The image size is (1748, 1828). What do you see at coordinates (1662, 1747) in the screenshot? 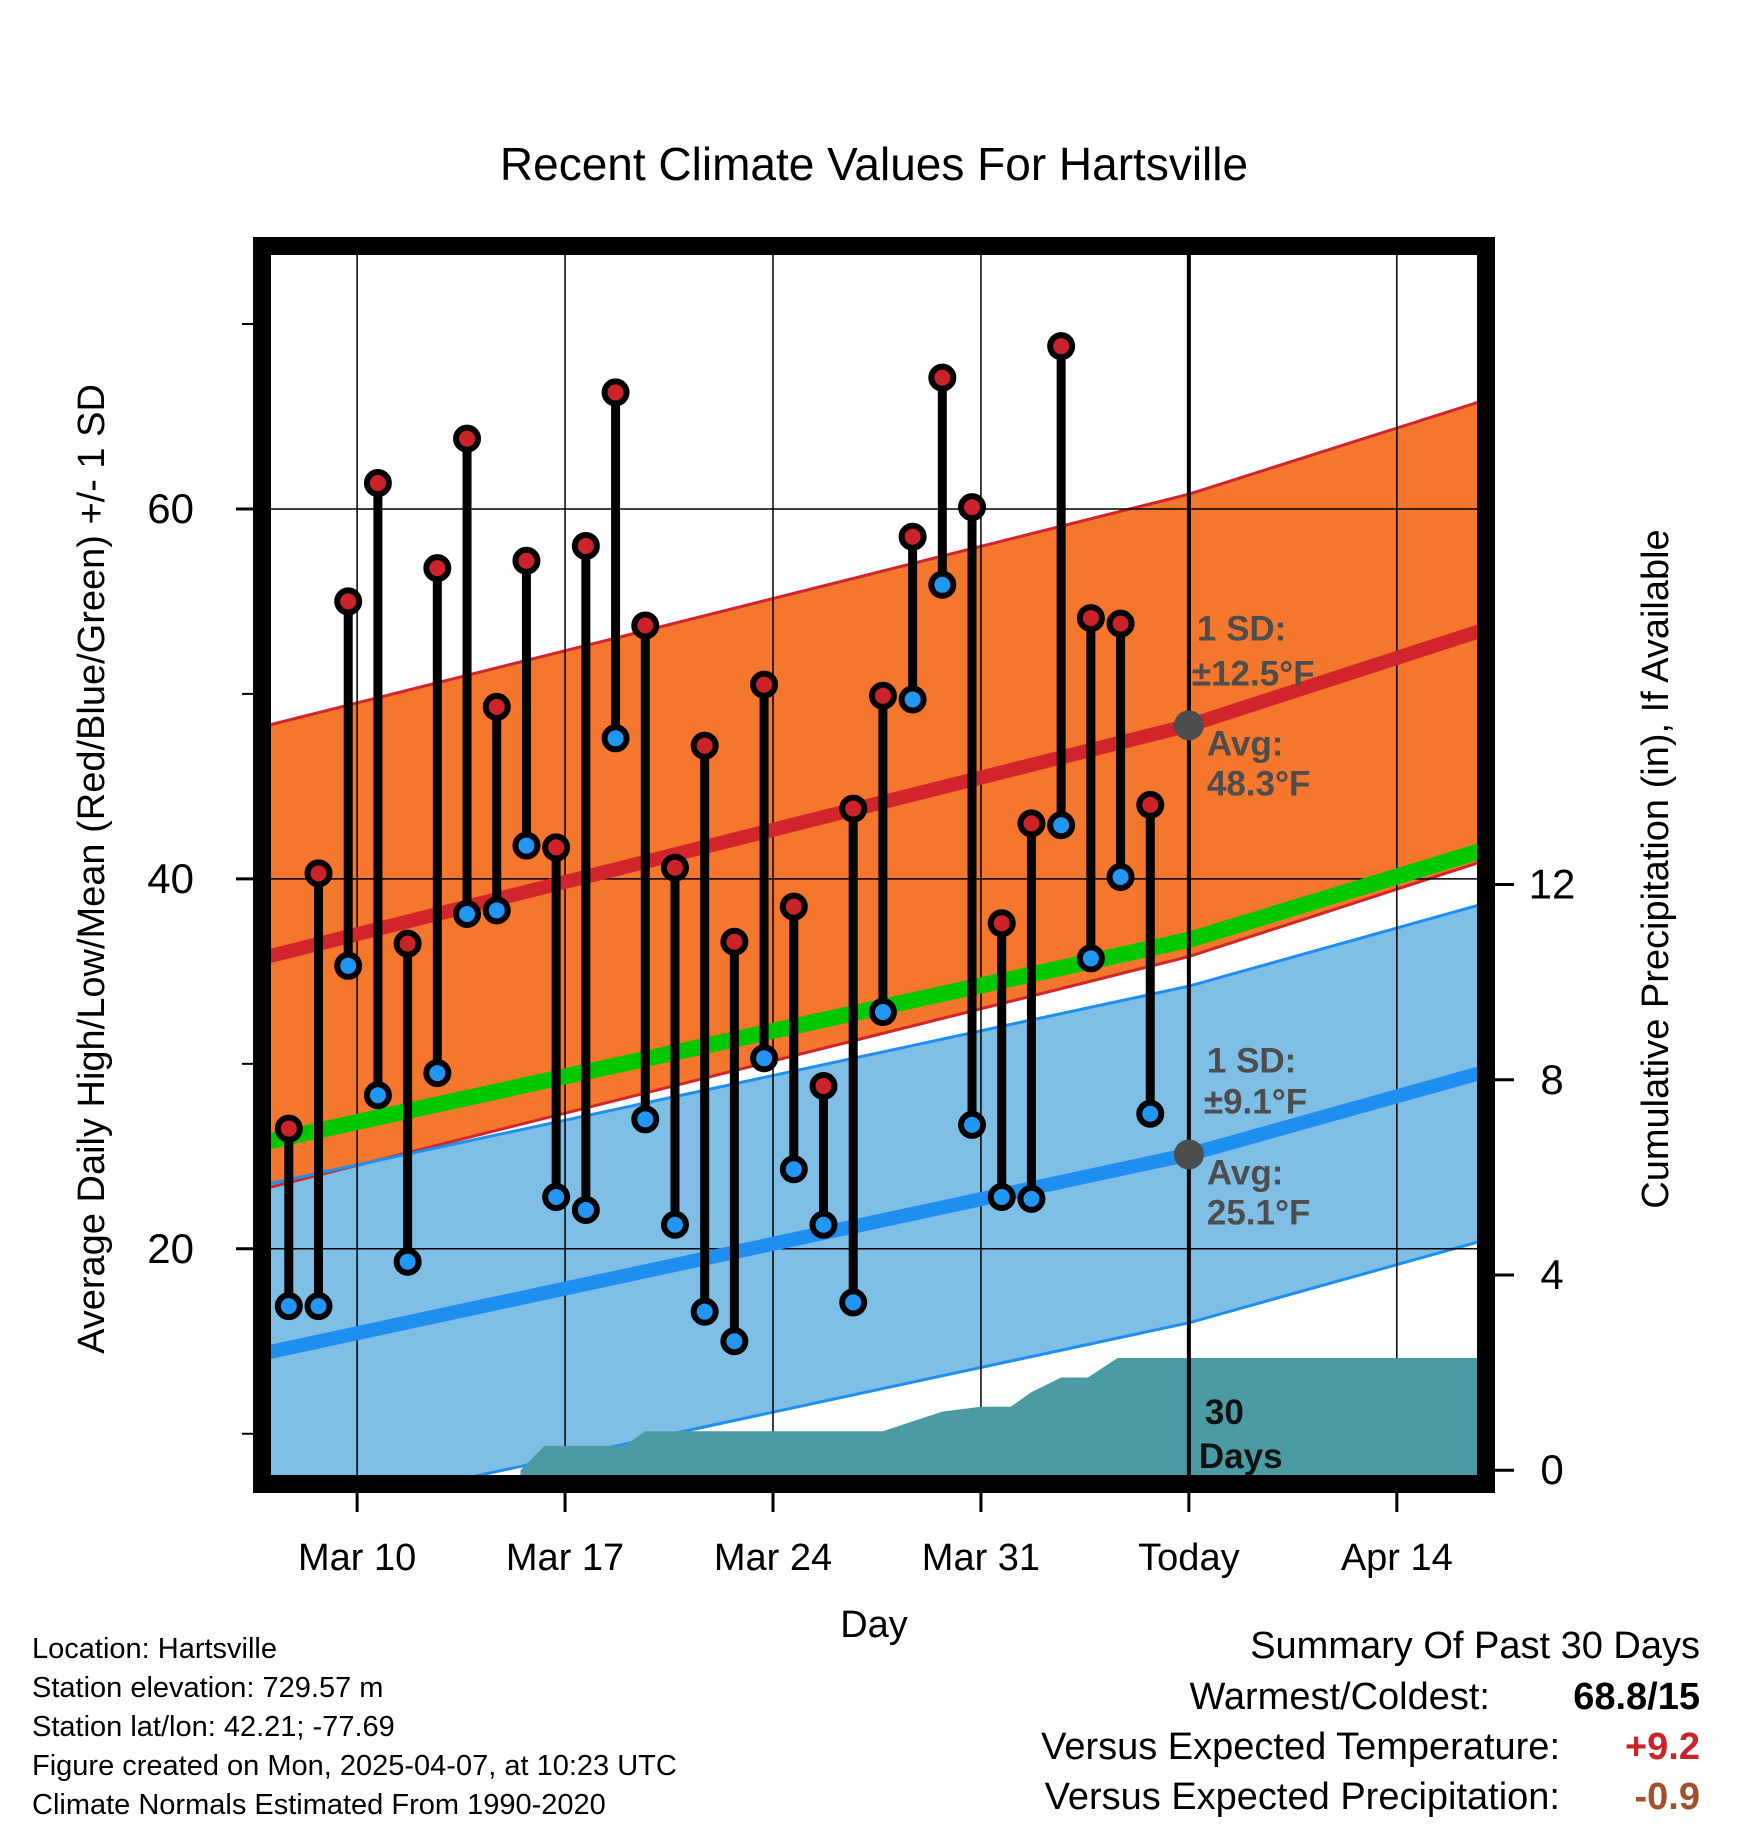
I see `temp-value: +9.2` at bounding box center [1662, 1747].